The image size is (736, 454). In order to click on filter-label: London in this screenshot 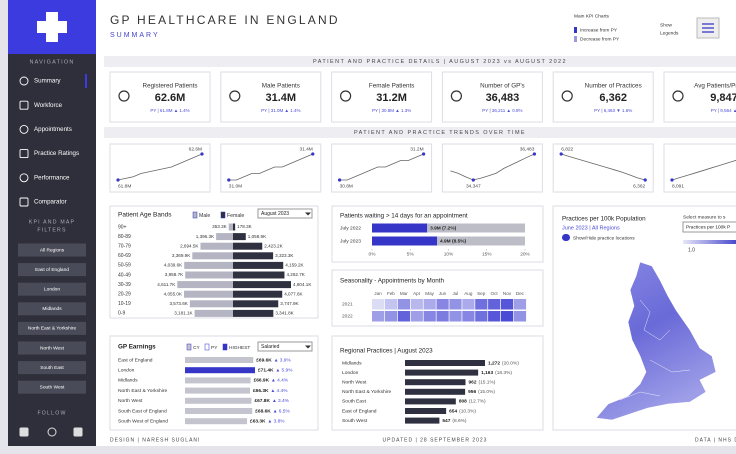, I will do `click(52, 289)`.